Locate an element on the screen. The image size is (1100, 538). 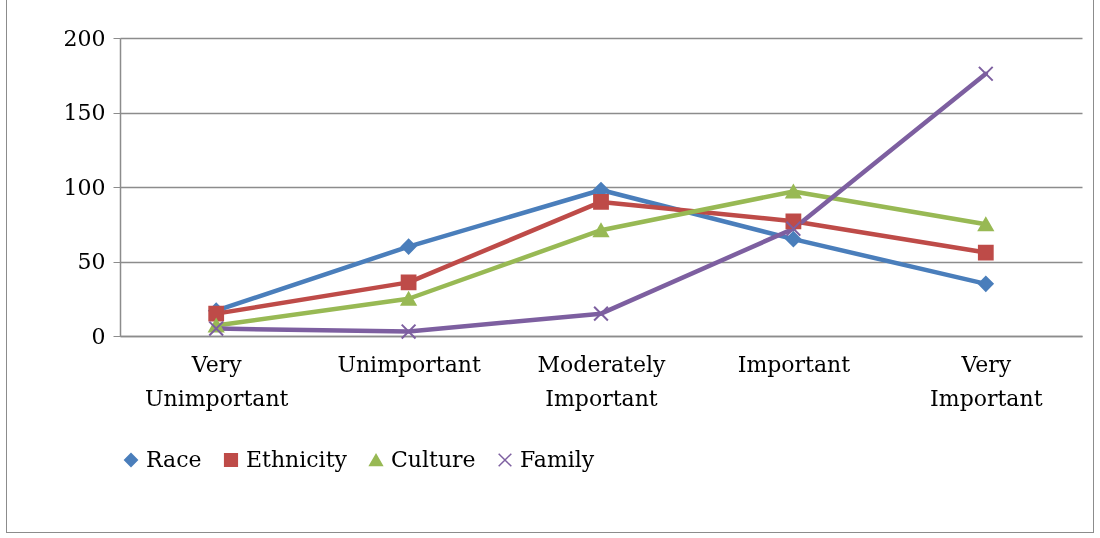
y-tick-label: 150 is located at coordinates (84, 112).